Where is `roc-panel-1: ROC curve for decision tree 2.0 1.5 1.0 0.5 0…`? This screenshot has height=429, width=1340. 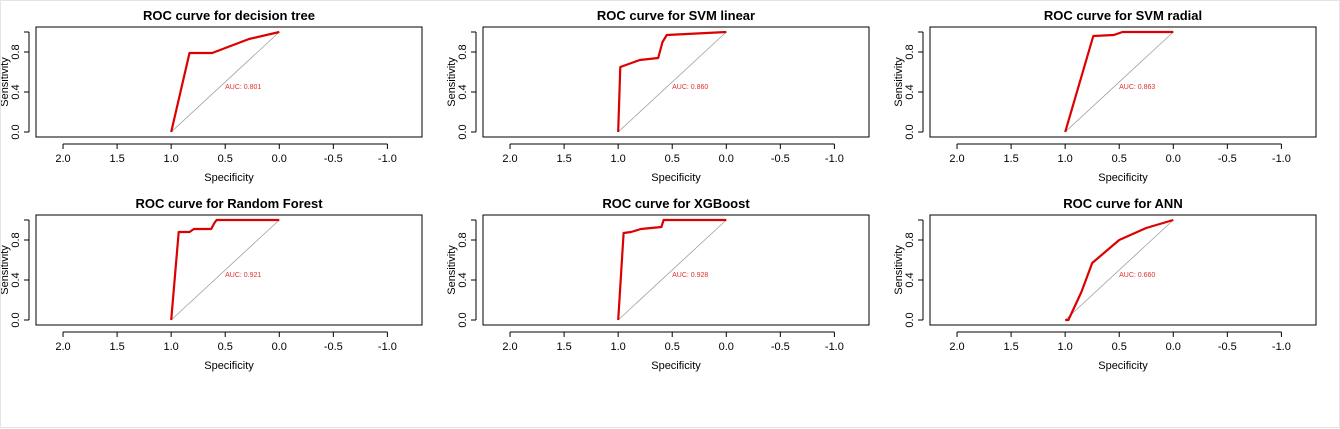 roc-panel-1: ROC curve for decision tree 2.0 1.5 1.0 0.5 0… is located at coordinates (212, 96).